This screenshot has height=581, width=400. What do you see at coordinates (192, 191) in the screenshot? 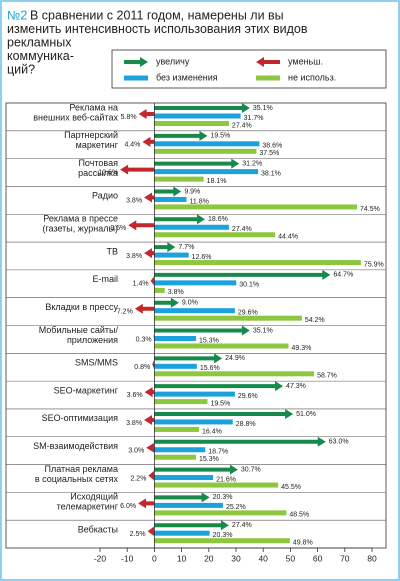
I see `value-label: 9.9%` at bounding box center [192, 191].